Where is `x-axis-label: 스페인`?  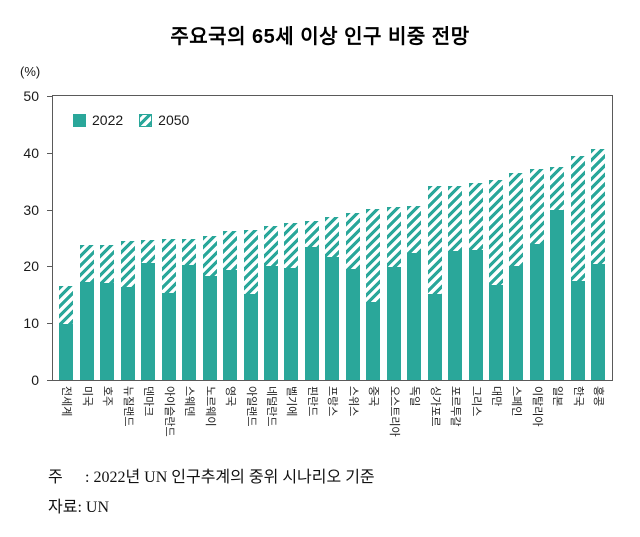 x-axis-label: 스페인 is located at coordinates (516, 401).